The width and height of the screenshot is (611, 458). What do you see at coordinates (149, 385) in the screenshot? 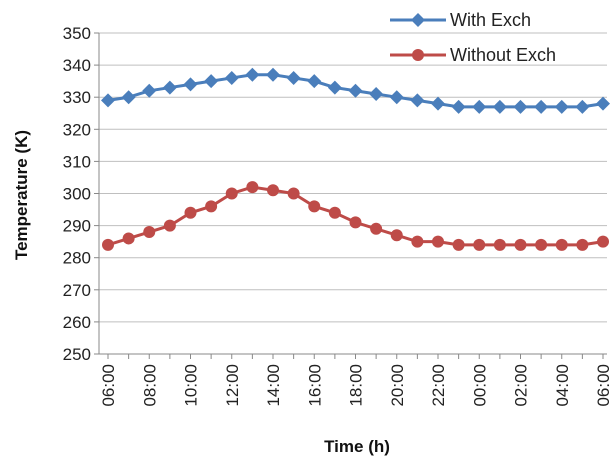
I see `x-tick-label: 08:00` at bounding box center [149, 385].